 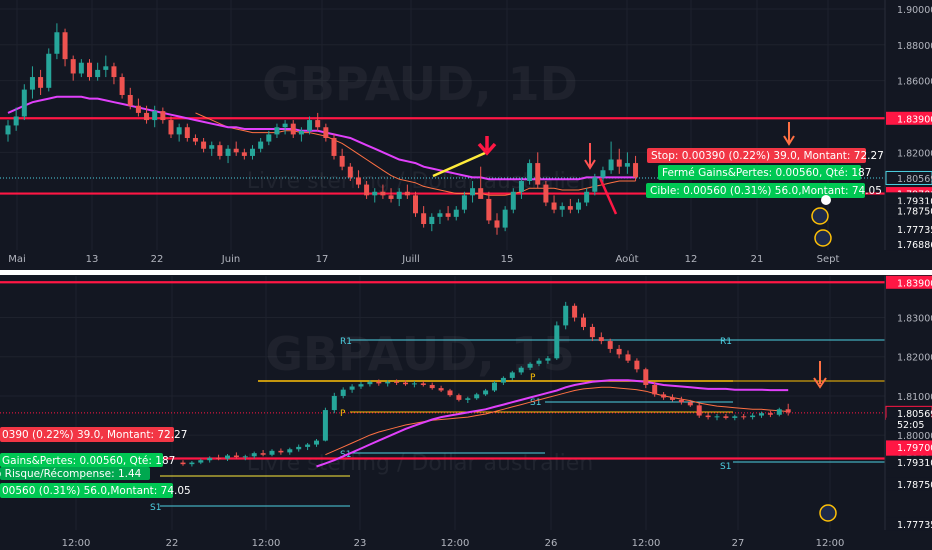 I want to click on top-watermark-description: Livre sterling / Dollar australien, so click(x=420, y=181).